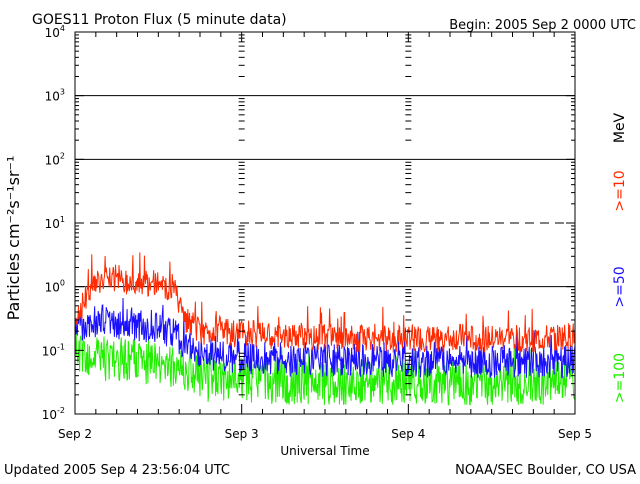 Image resolution: width=640 pixels, height=484 pixels. I want to click on legend-entry-ge100: >=100, so click(620, 378).